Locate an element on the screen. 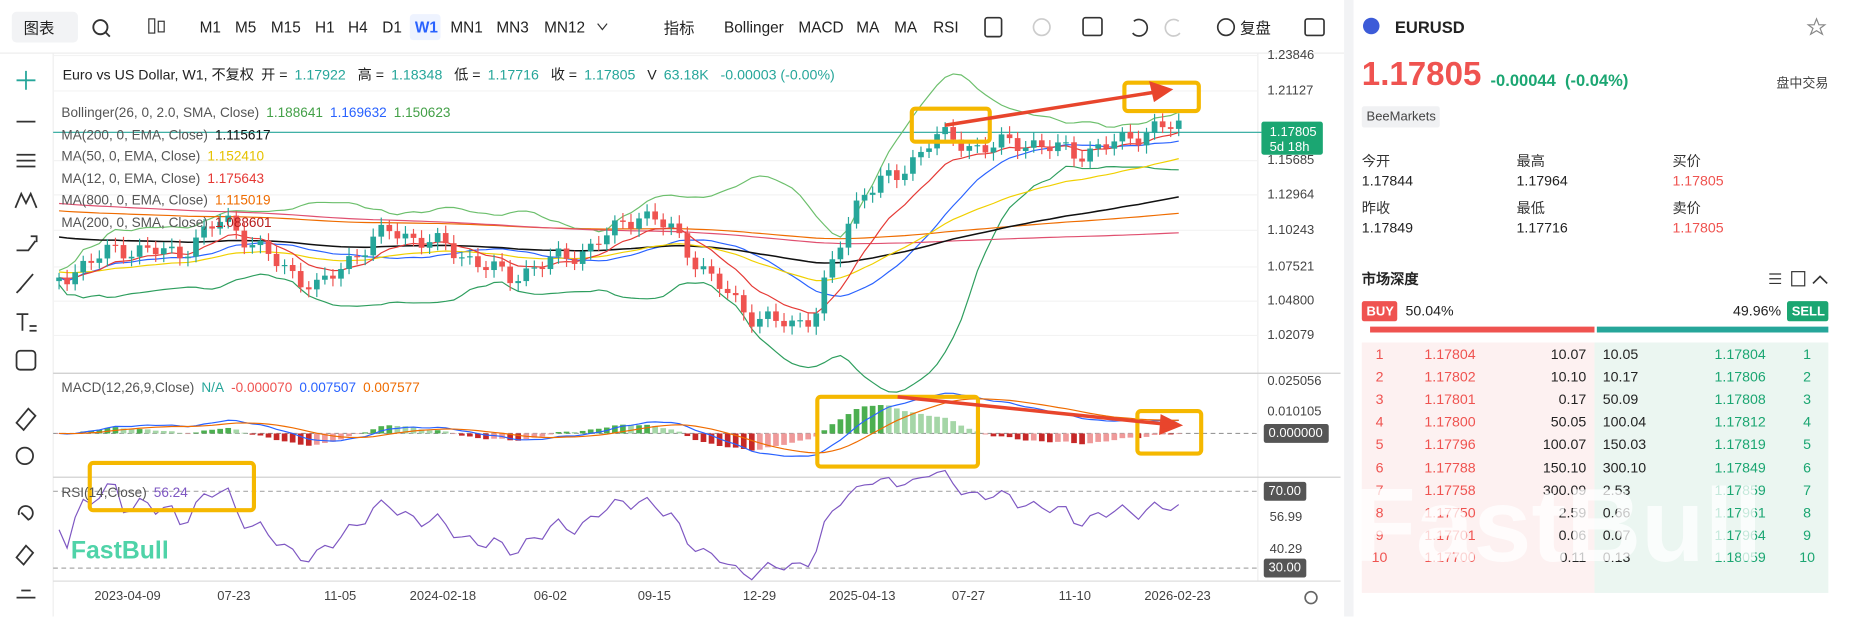 This screenshot has height=617, width=1852. calendar-icon is located at coordinates (1092, 26).